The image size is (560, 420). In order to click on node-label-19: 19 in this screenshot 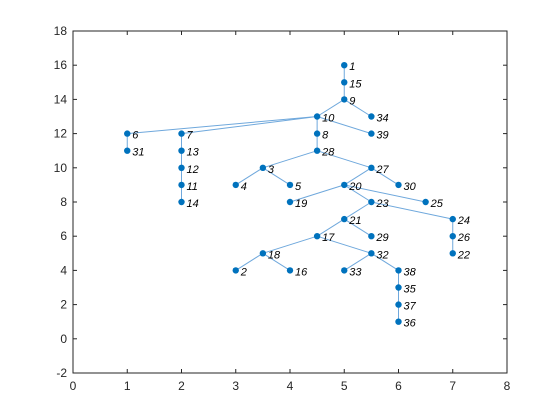, I will do `click(301, 204)`.